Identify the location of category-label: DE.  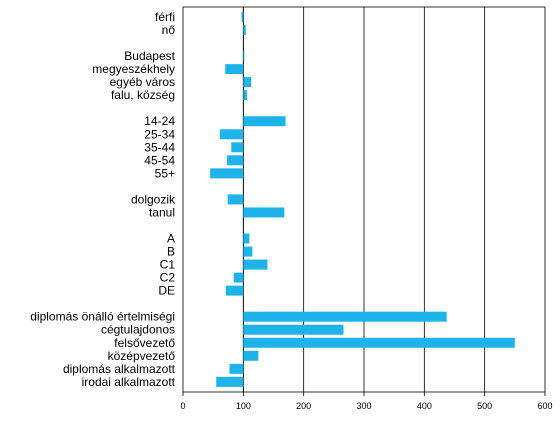
(166, 291).